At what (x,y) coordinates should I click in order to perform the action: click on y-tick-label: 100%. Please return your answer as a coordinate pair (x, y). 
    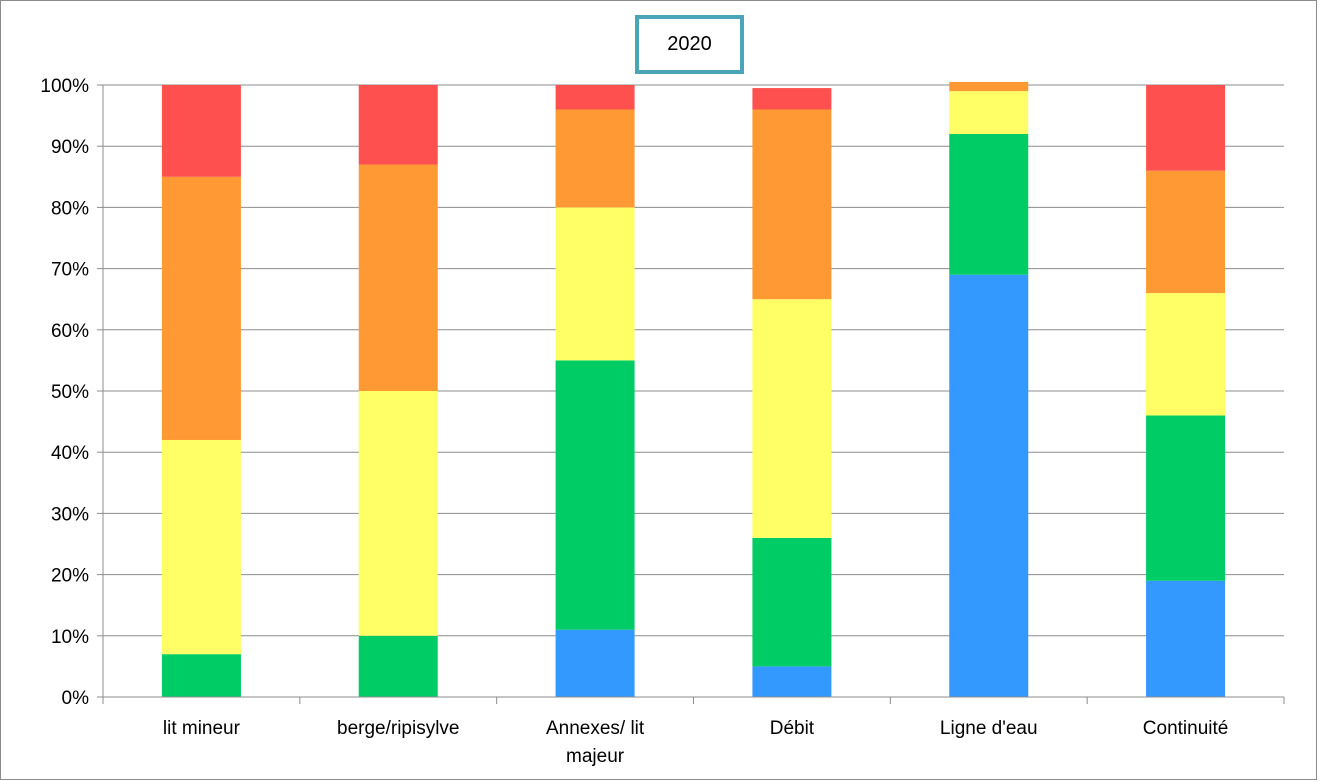
    Looking at the image, I should click on (64, 86).